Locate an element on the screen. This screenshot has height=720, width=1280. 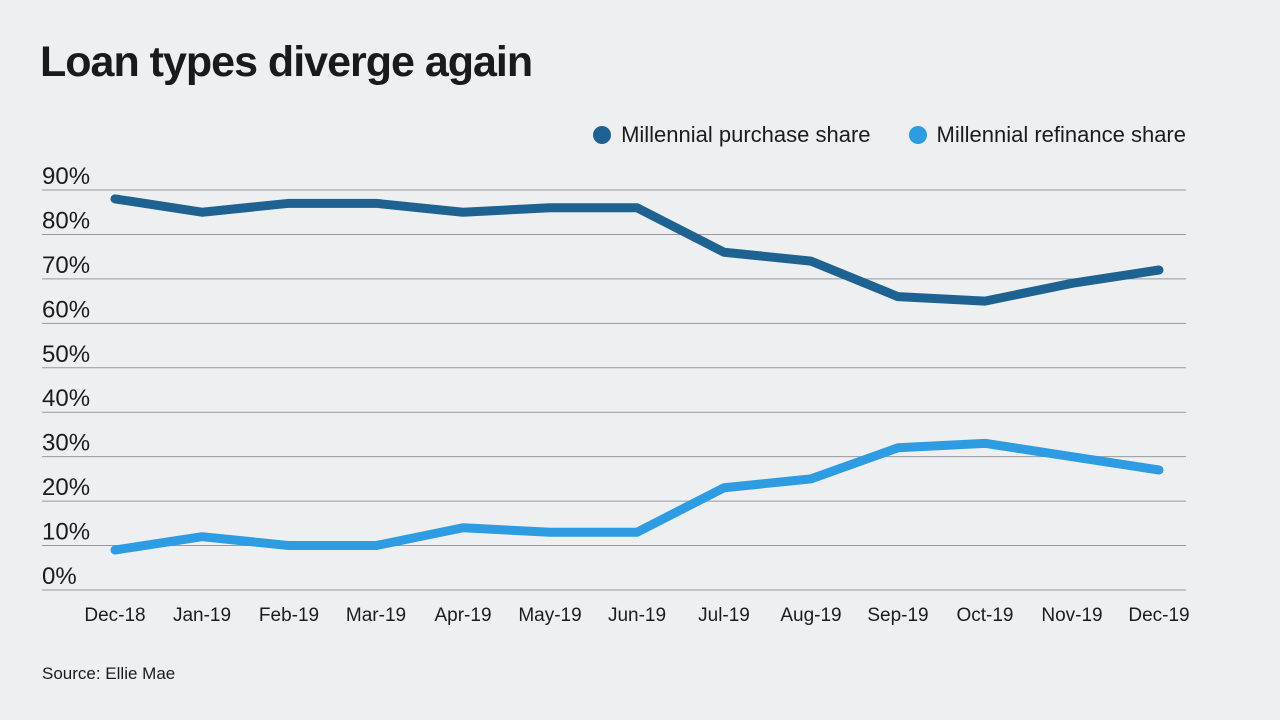
x-tick-label: Sep-19 is located at coordinates (897, 615).